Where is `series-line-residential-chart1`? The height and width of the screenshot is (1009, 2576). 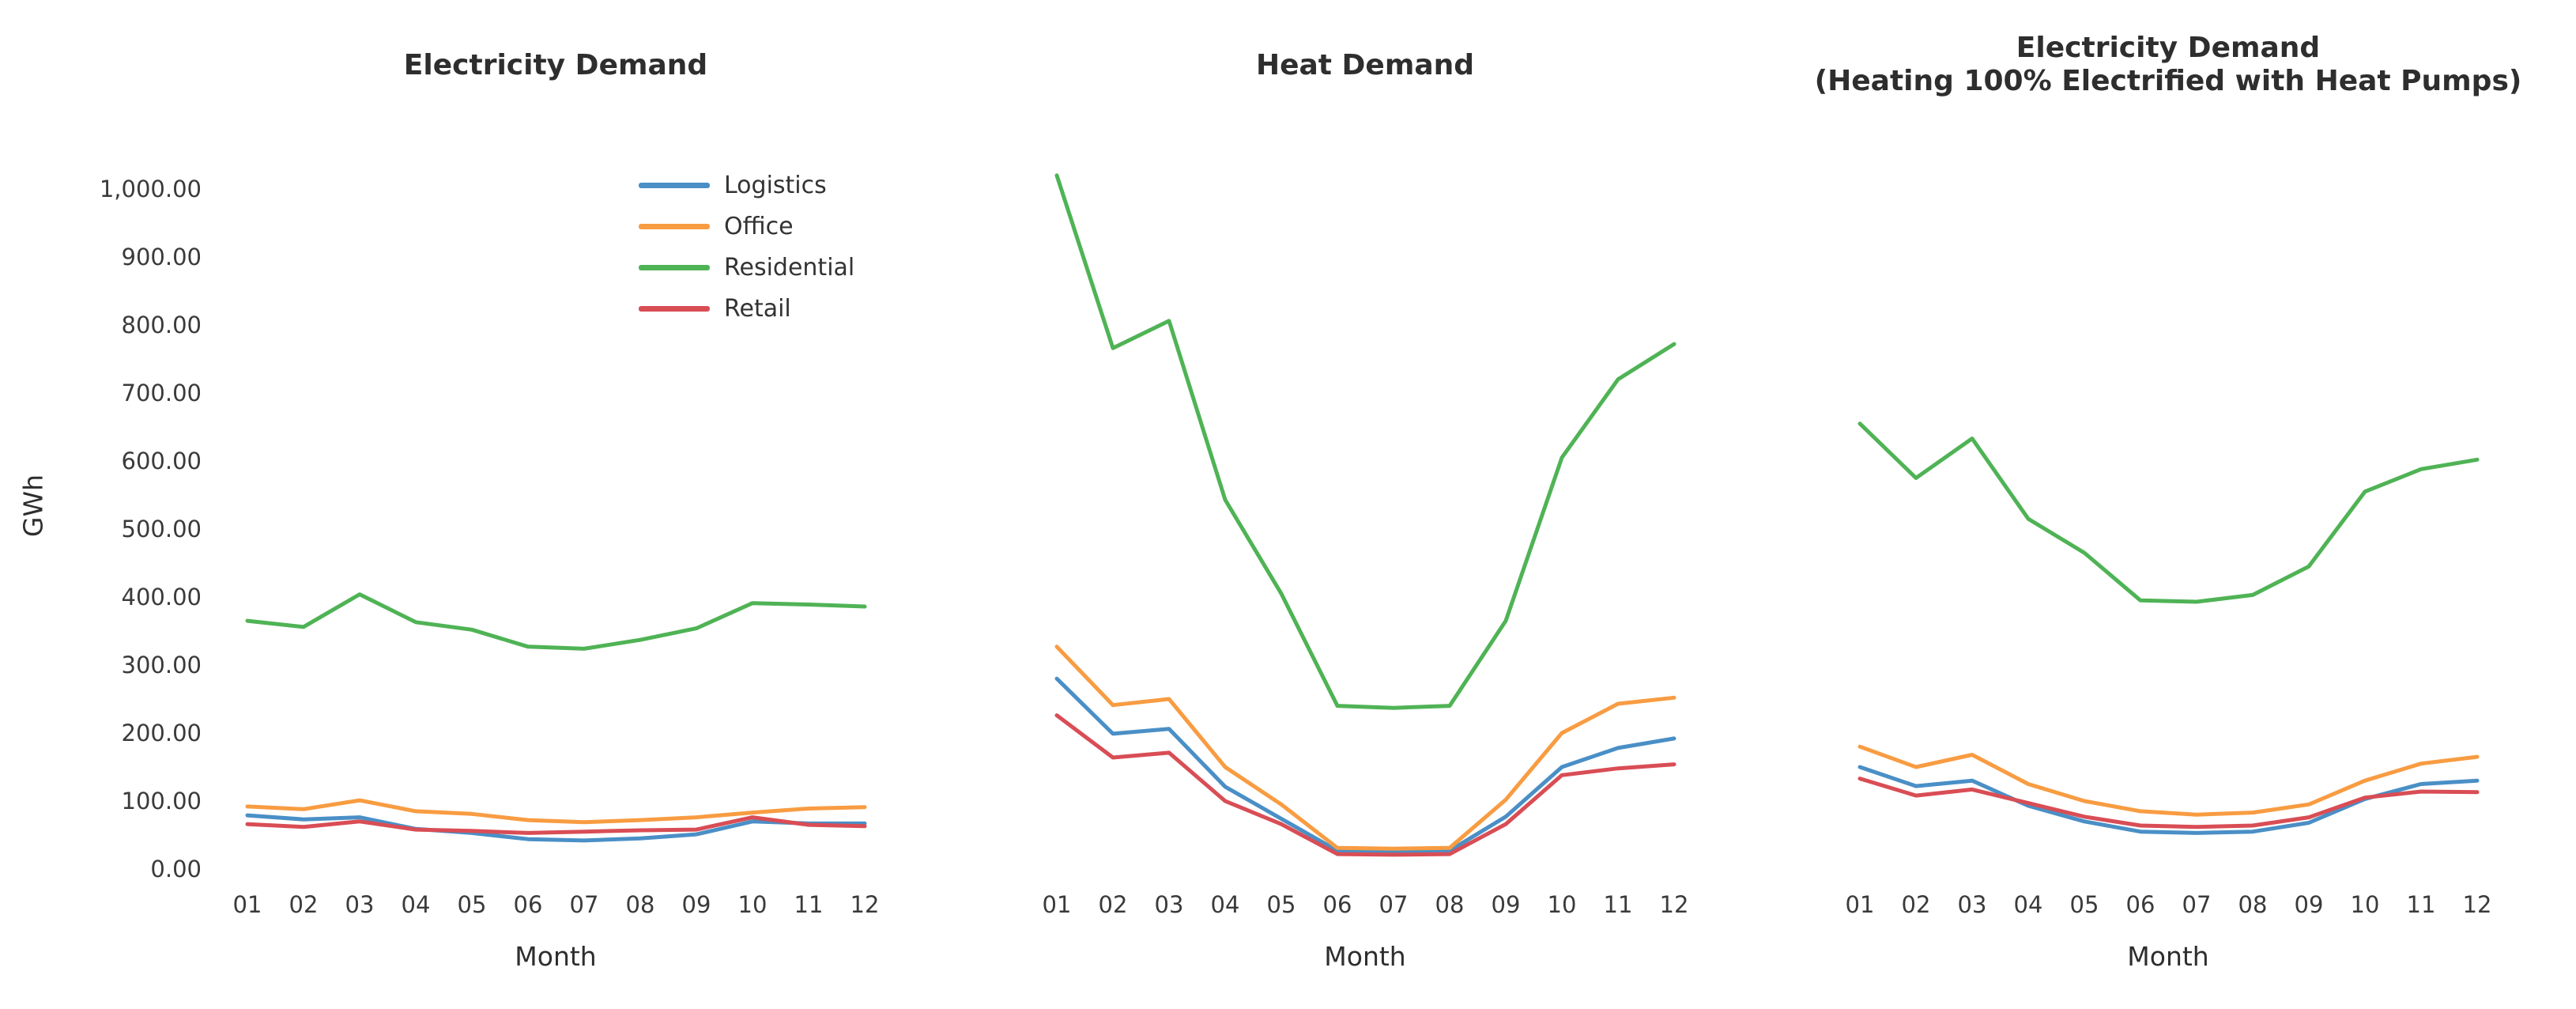 series-line-residential-chart1 is located at coordinates (556, 621).